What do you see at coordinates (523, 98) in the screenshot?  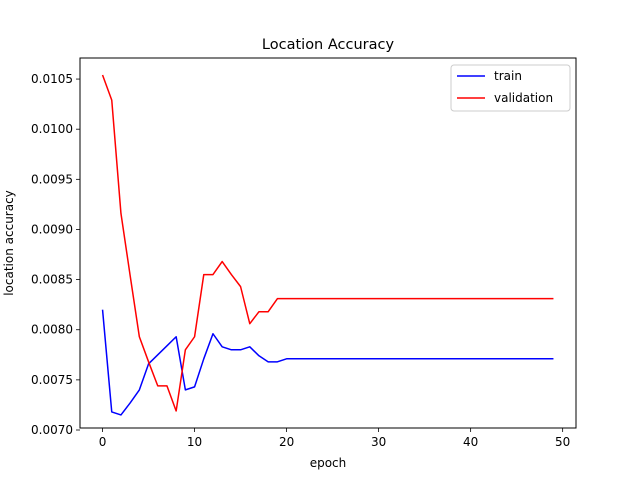 I see `legend-label-validation: validation` at bounding box center [523, 98].